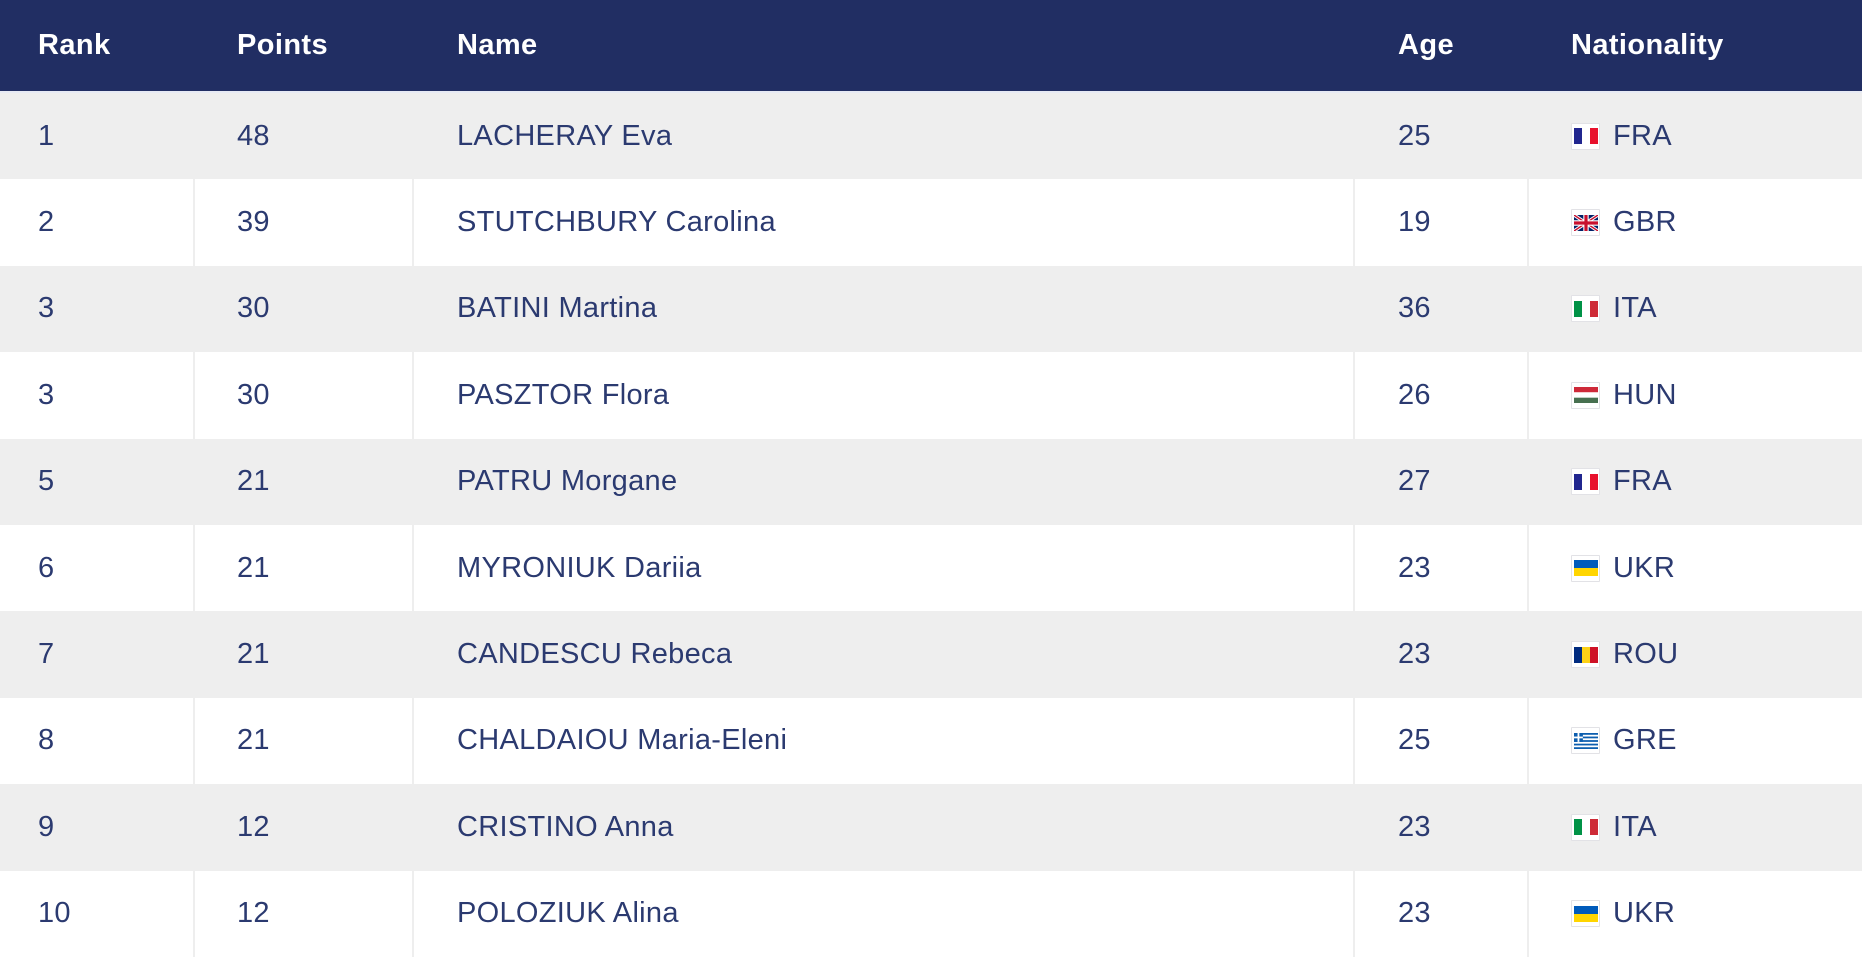 The width and height of the screenshot is (1862, 957). What do you see at coordinates (97, 481) in the screenshot?
I see `rank-cell: 5` at bounding box center [97, 481].